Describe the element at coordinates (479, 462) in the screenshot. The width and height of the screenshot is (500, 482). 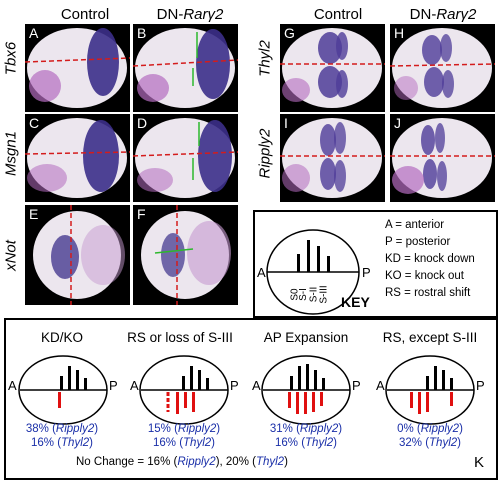
I see `panel-k-label: K` at that location.